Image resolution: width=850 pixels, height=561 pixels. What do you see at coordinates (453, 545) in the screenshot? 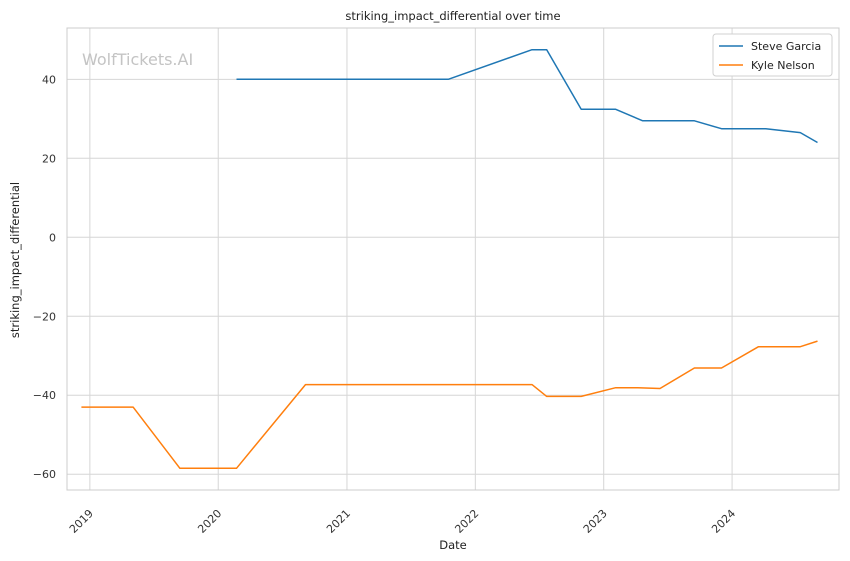
I see `x-axis-title: Date` at bounding box center [453, 545].